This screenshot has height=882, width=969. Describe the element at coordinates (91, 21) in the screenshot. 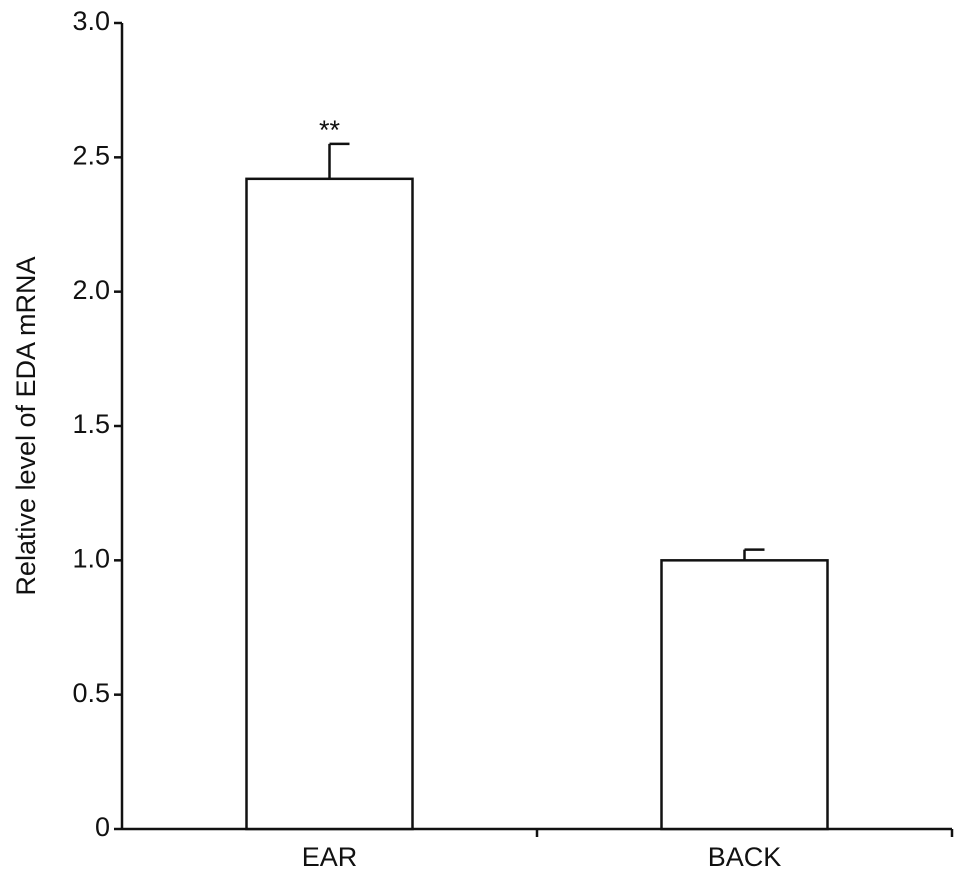

I see `y-tick-label: 3.0` at that location.